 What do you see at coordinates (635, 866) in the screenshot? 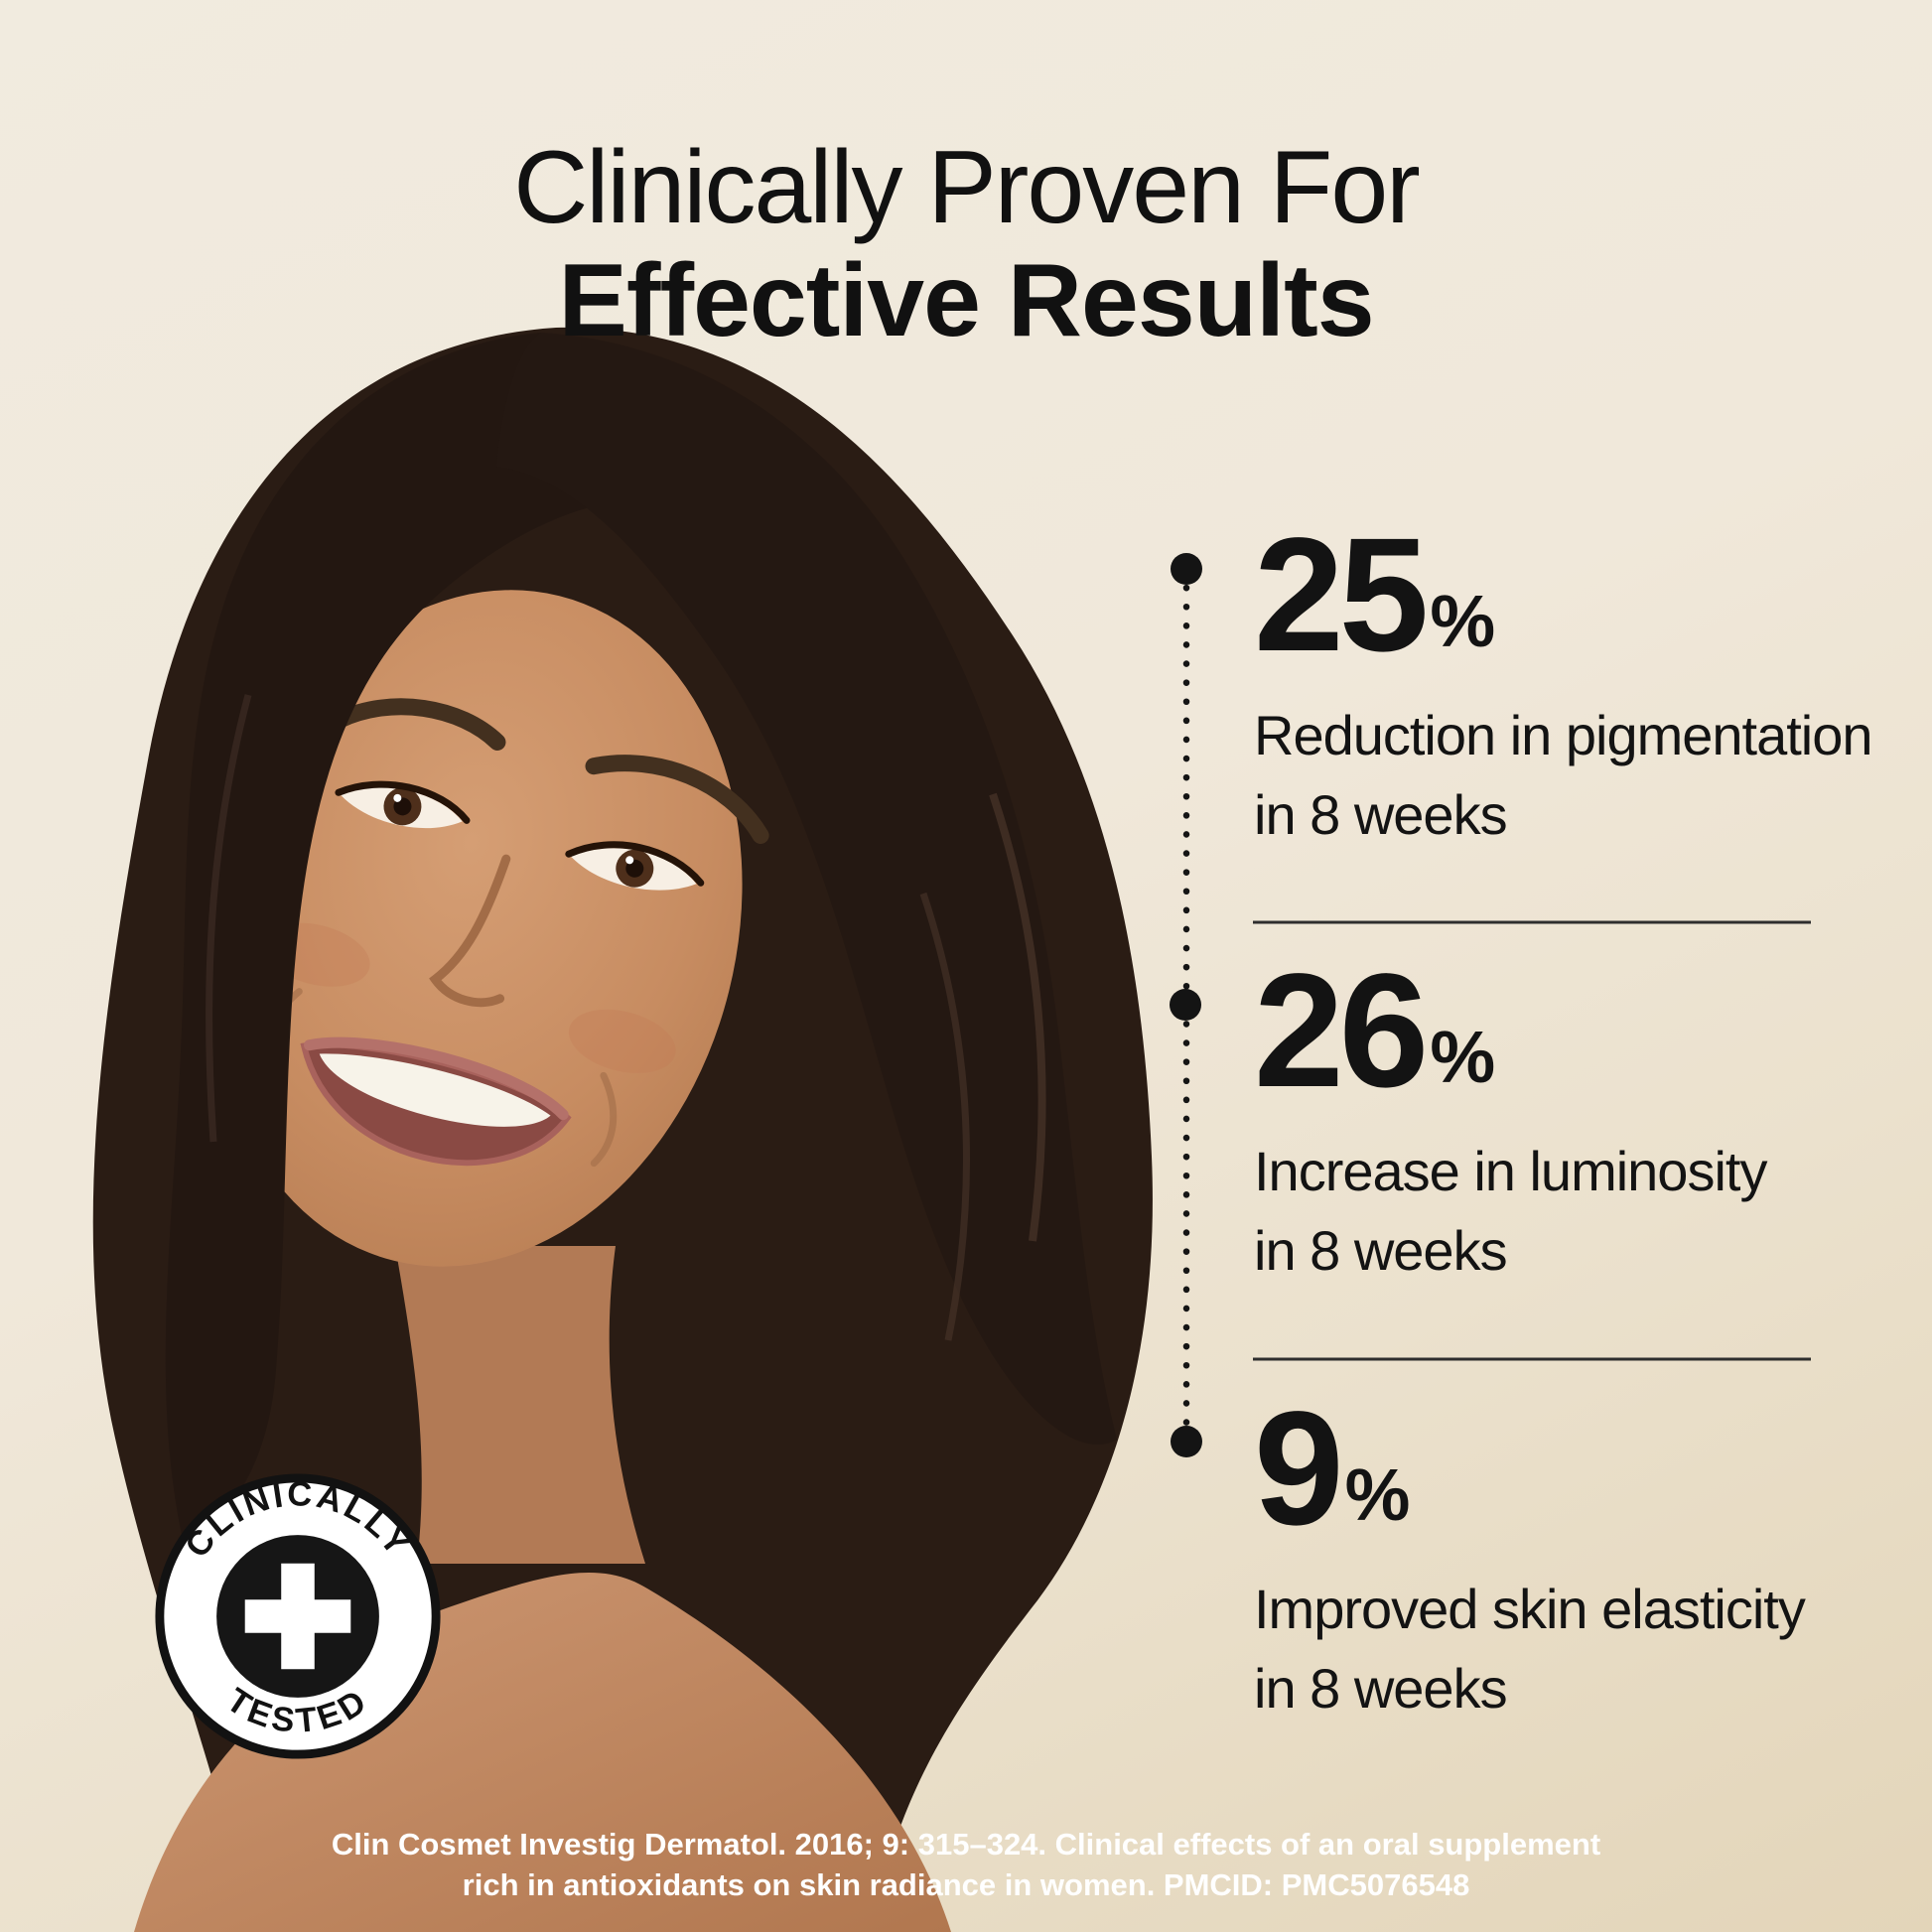
I see `eye-right` at bounding box center [635, 866].